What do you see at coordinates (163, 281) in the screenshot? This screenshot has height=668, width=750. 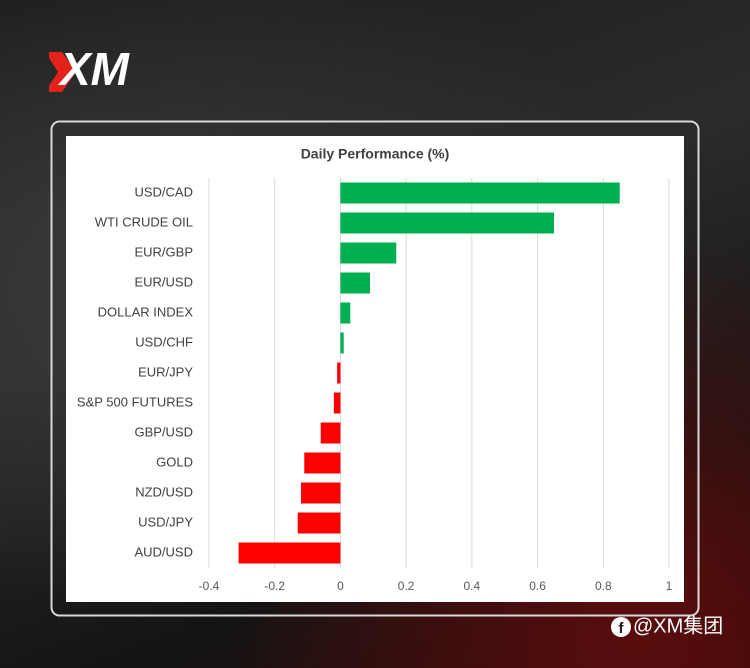 I see `y-tick-label: EUR/USD` at bounding box center [163, 281].